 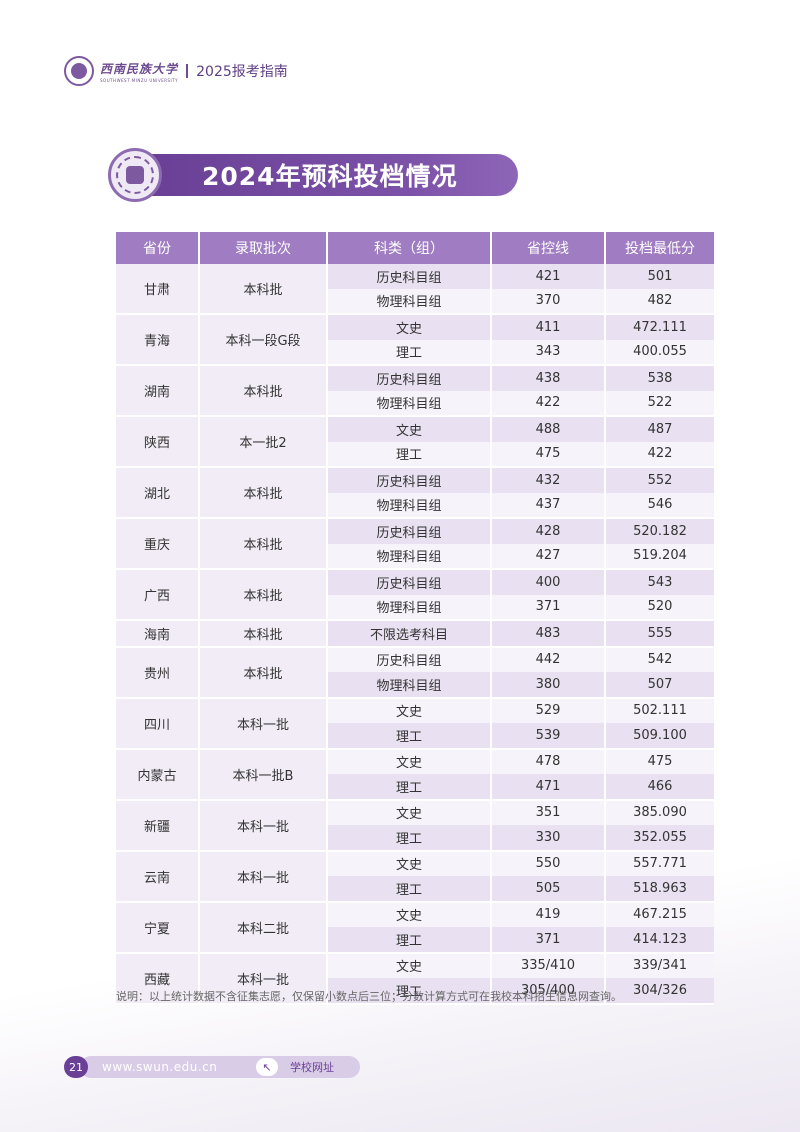 I want to click on table-row: 湖北 本科批 历史科目组 432 552, so click(x=415, y=493).